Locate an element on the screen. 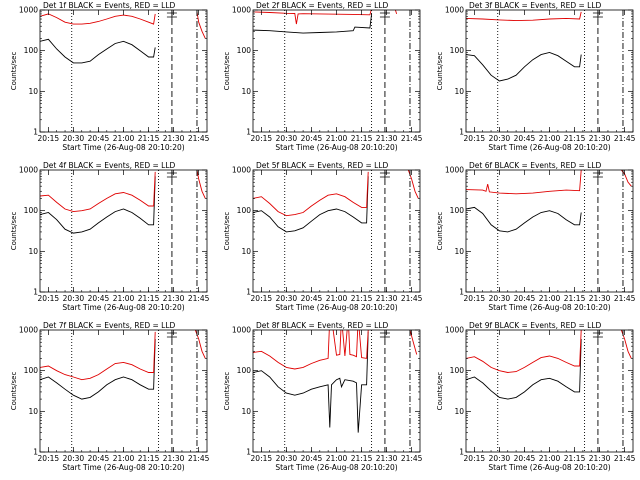 This screenshot has height=480, width=640. panel-title: Det 5f BLACK = Events, RED = LLD is located at coordinates (322, 165).